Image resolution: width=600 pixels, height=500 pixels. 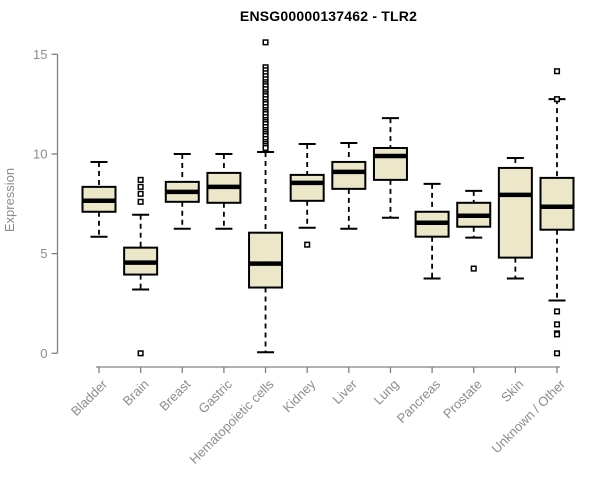 I want to click on boxplot-lung, so click(x=390, y=168).